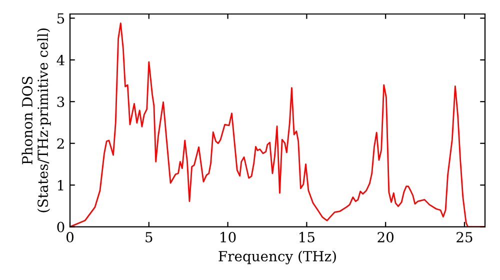 Image resolution: width=500 pixels, height=280 pixels. What do you see at coordinates (149, 237) in the screenshot?
I see `x-tick-label: 5` at bounding box center [149, 237].